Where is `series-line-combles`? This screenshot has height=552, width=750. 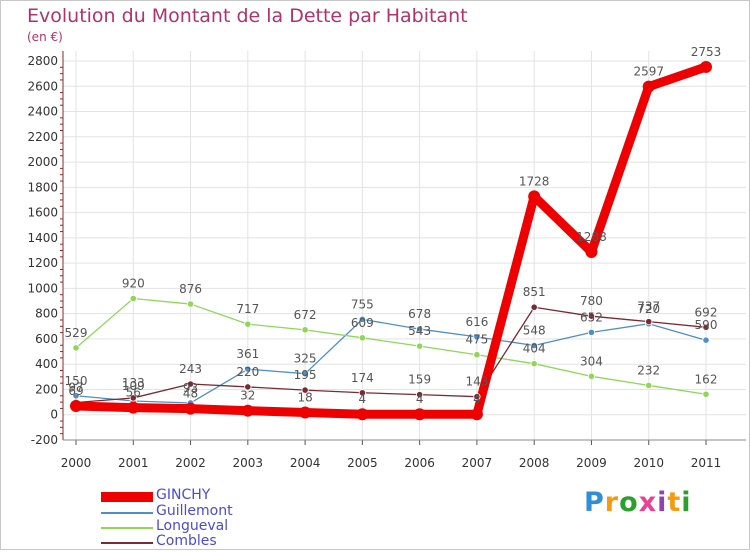 series-line-combles is located at coordinates (391, 355).